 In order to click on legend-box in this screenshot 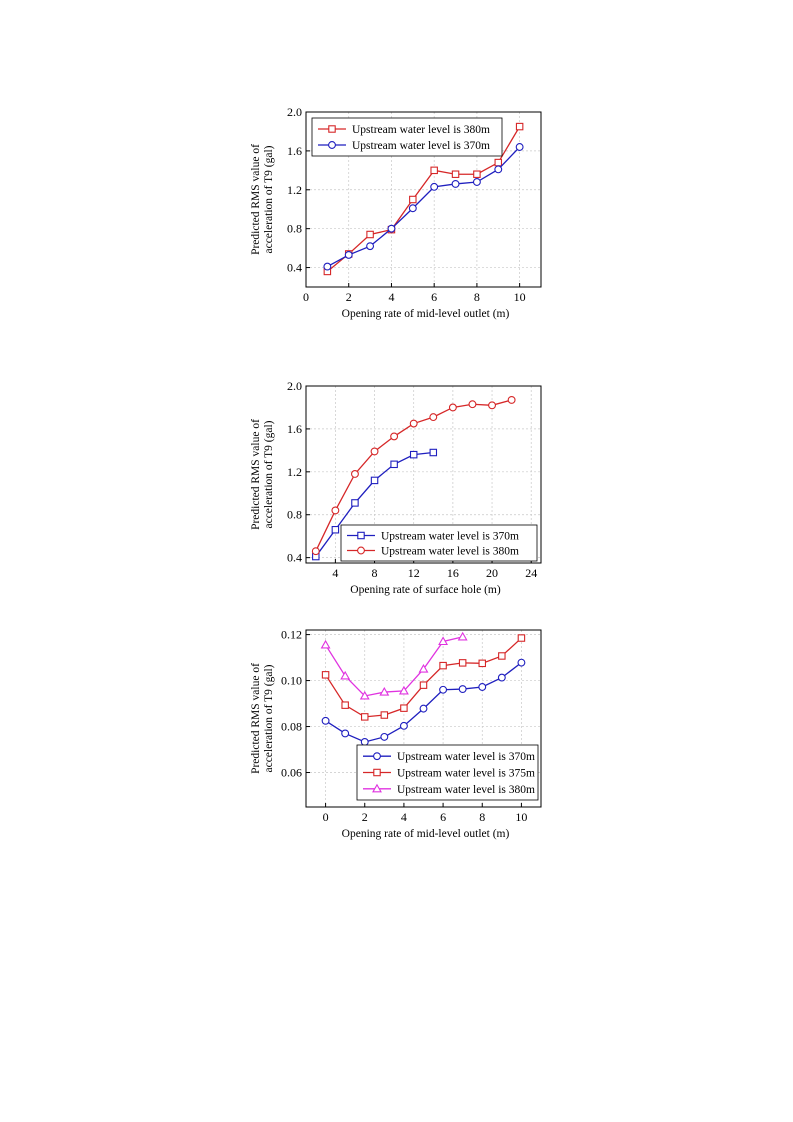, I will do `click(407, 137)`.